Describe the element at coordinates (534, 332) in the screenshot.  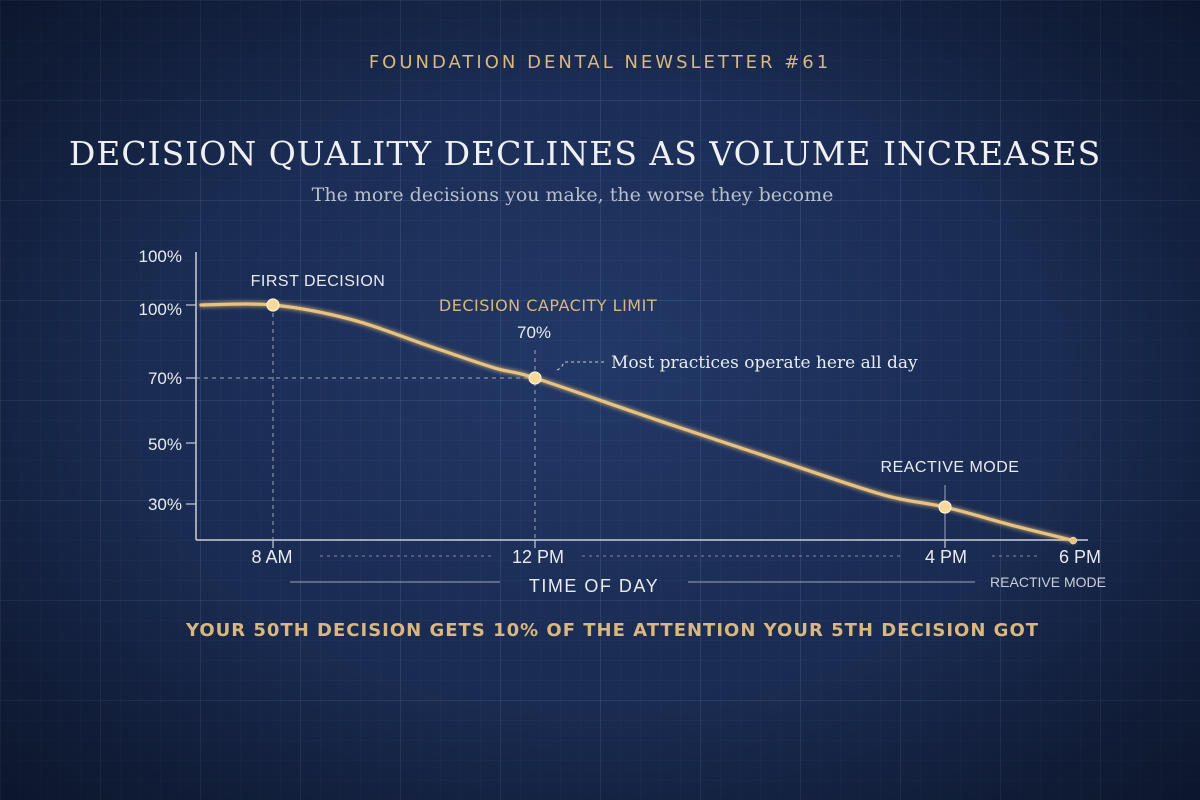
I see `capacity-value-label: 70%` at that location.